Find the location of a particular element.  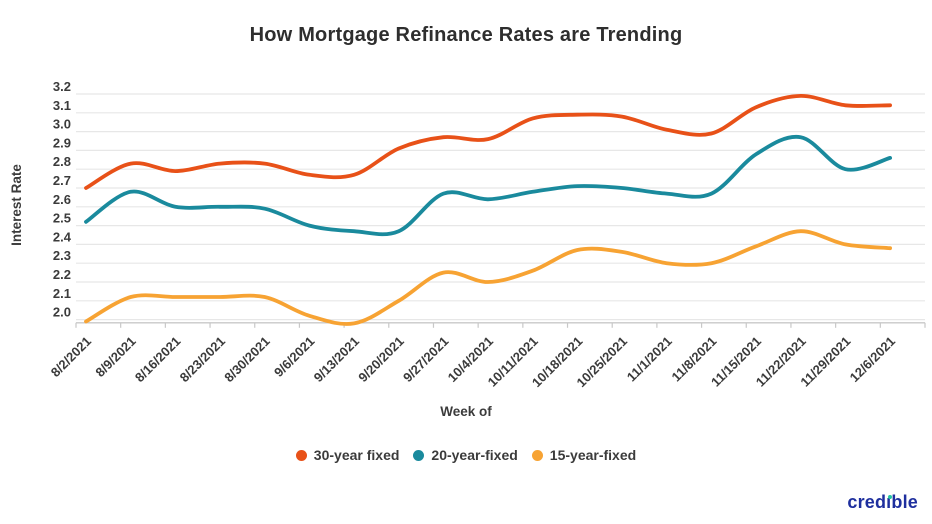

legend-item-15-year-fixed: 15-year-fixed is located at coordinates (584, 455).